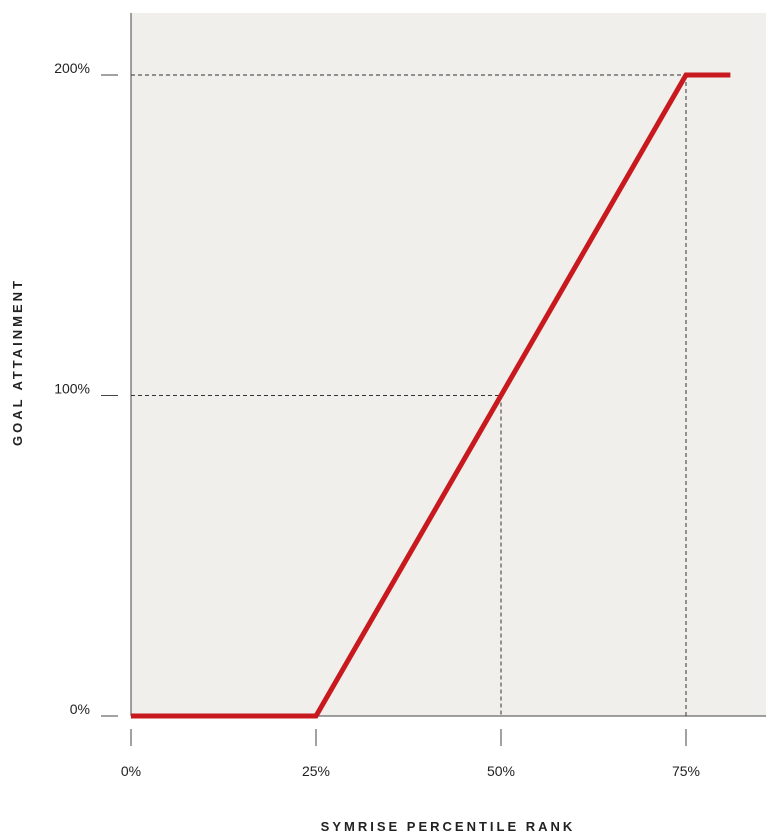  What do you see at coordinates (410, 754) in the screenshot?
I see `x-axis-ticks: 0% 25% 50% 75%` at bounding box center [410, 754].